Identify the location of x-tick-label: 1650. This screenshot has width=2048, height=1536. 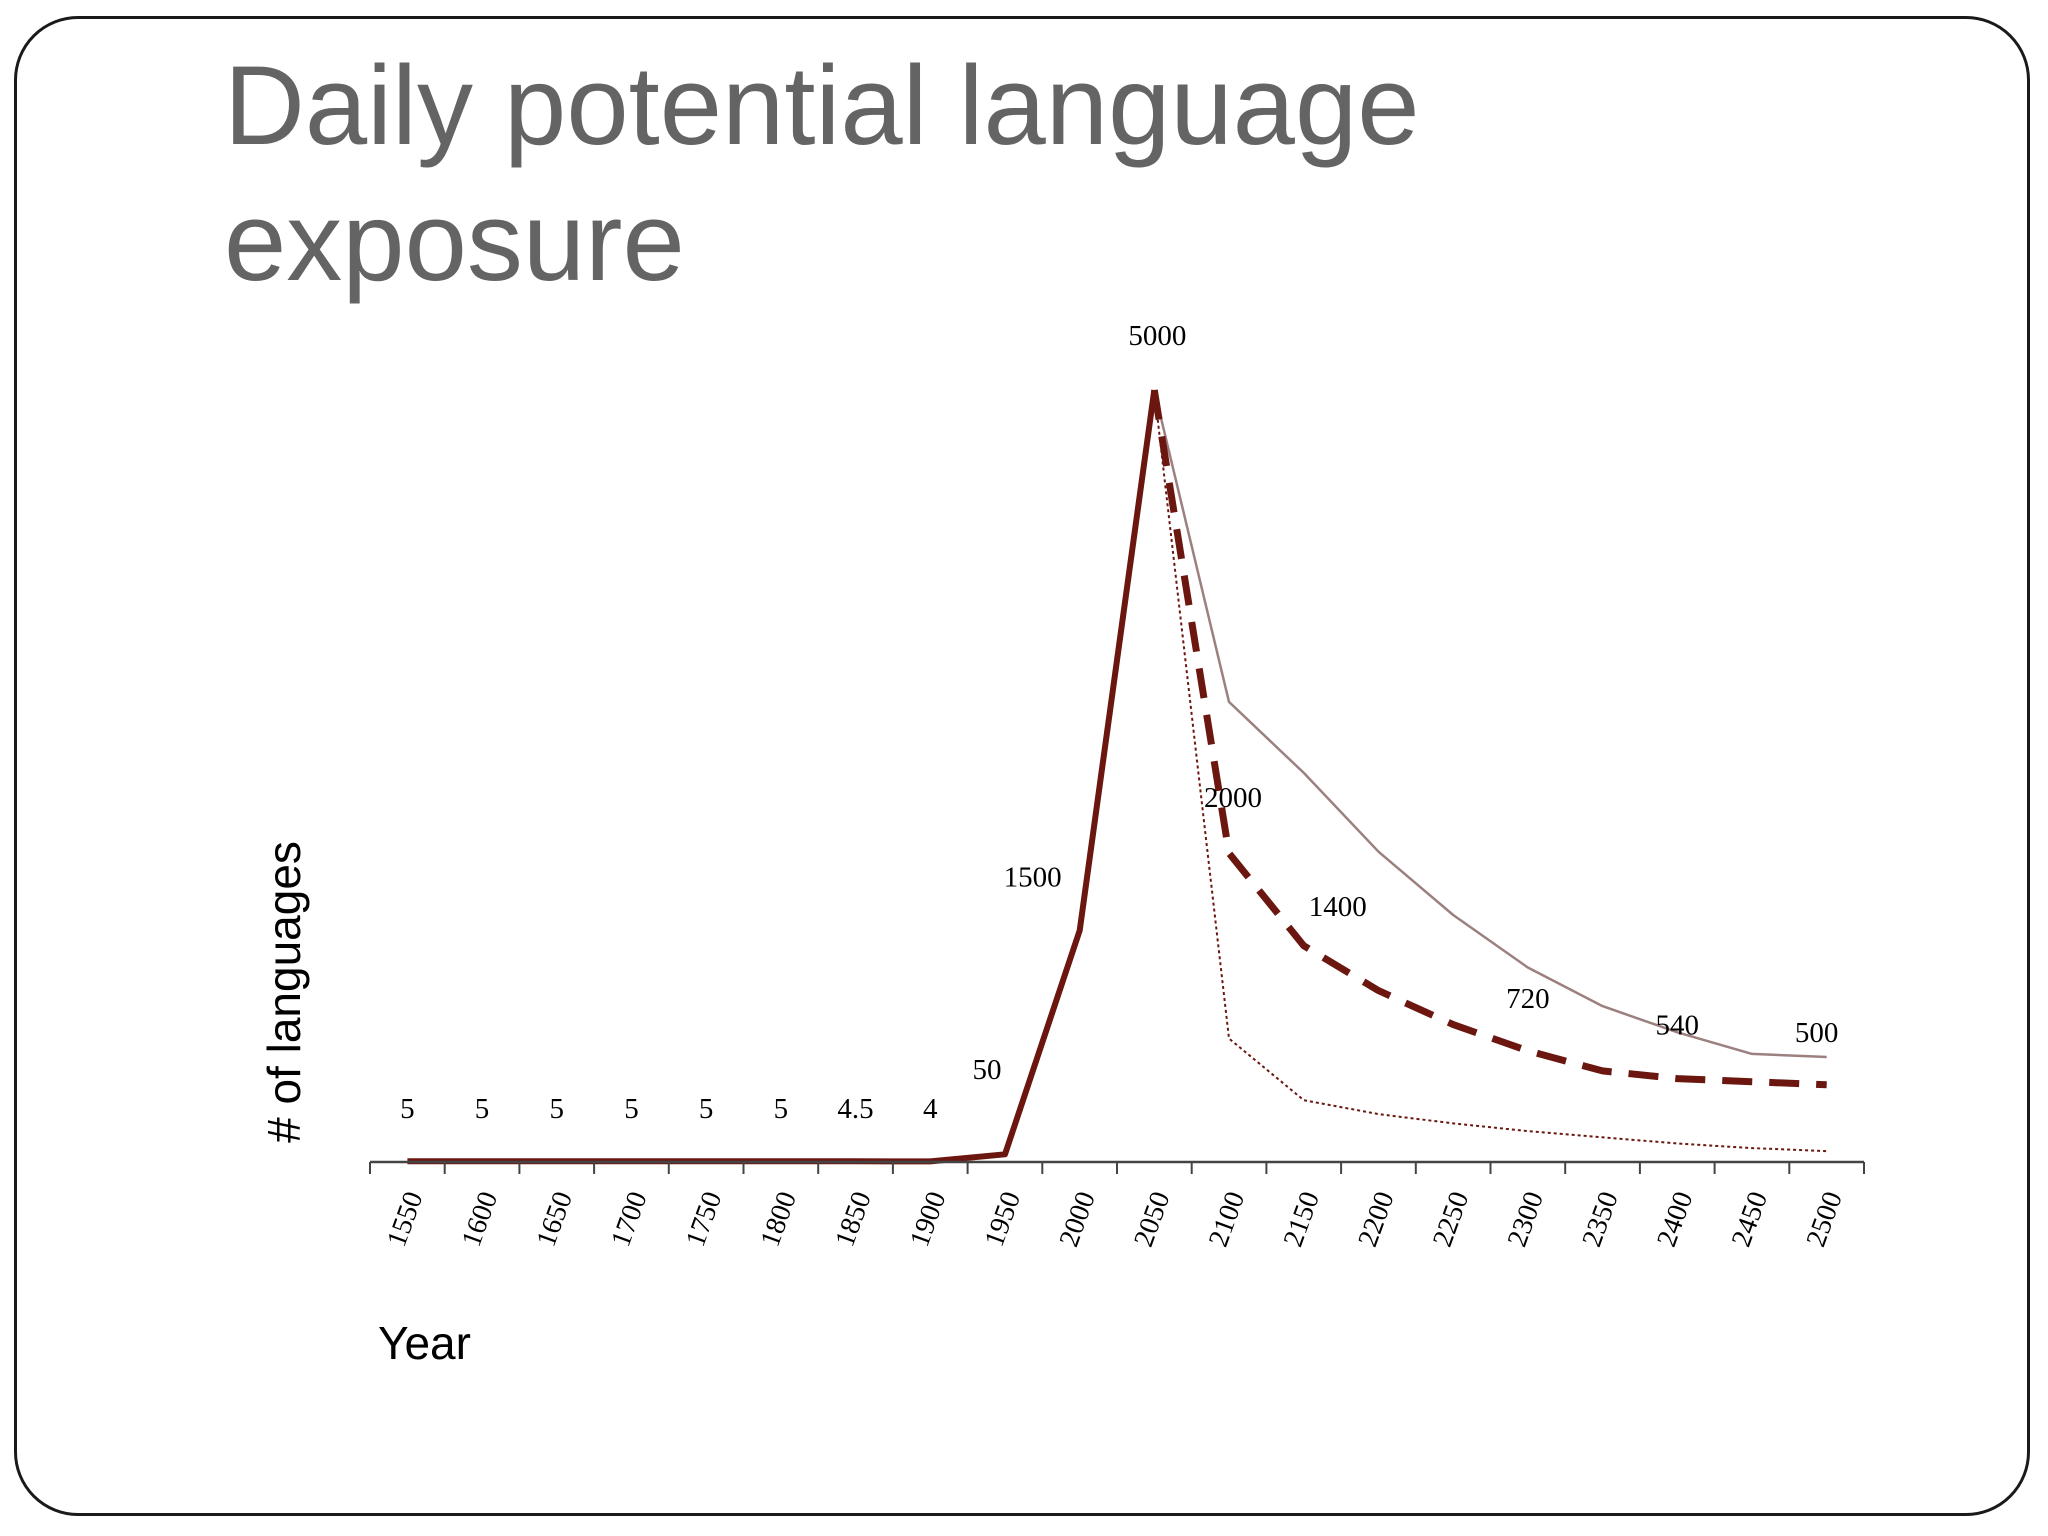
(555, 1219).